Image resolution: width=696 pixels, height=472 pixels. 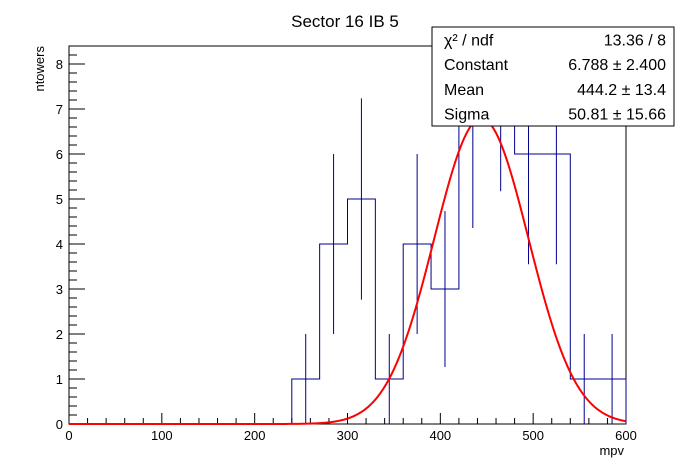 What do you see at coordinates (617, 65) in the screenshot?
I see `stats-value: 6.788 ± 2.400` at bounding box center [617, 65].